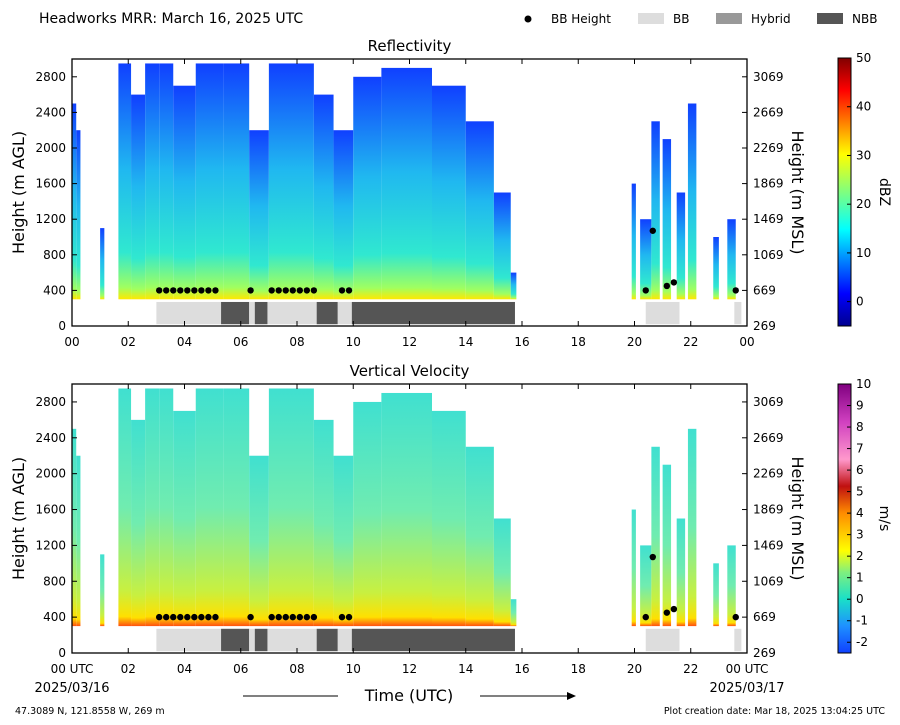 This screenshot has width=900, height=725. I want to click on y-right-tick-label: 669, so click(764, 617).